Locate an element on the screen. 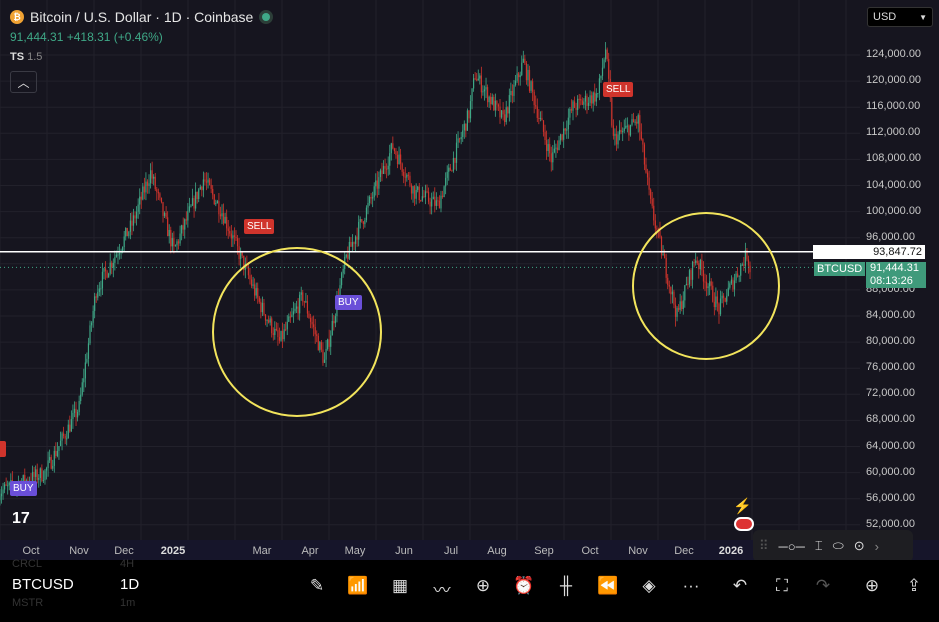  candles-icon: ╫ is located at coordinates (566, 585).